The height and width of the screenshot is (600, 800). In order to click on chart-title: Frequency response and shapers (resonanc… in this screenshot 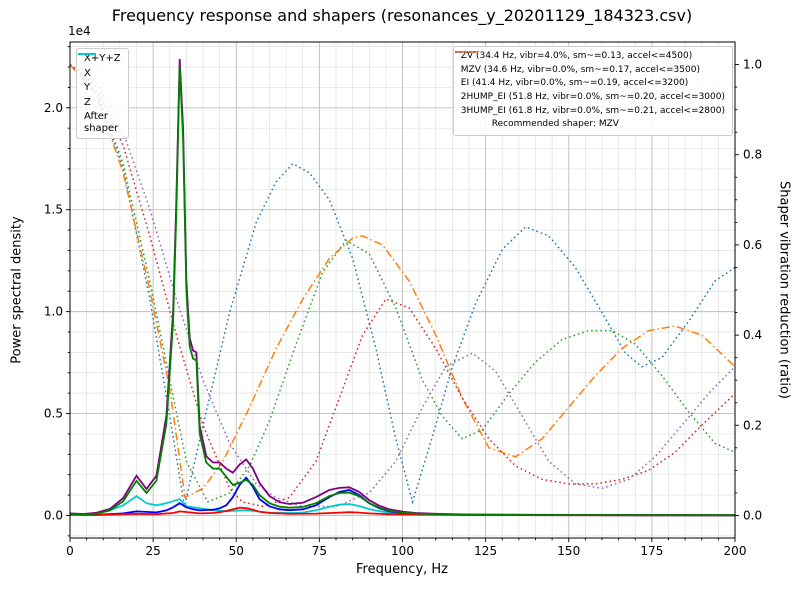, I will do `click(402, 15)`.